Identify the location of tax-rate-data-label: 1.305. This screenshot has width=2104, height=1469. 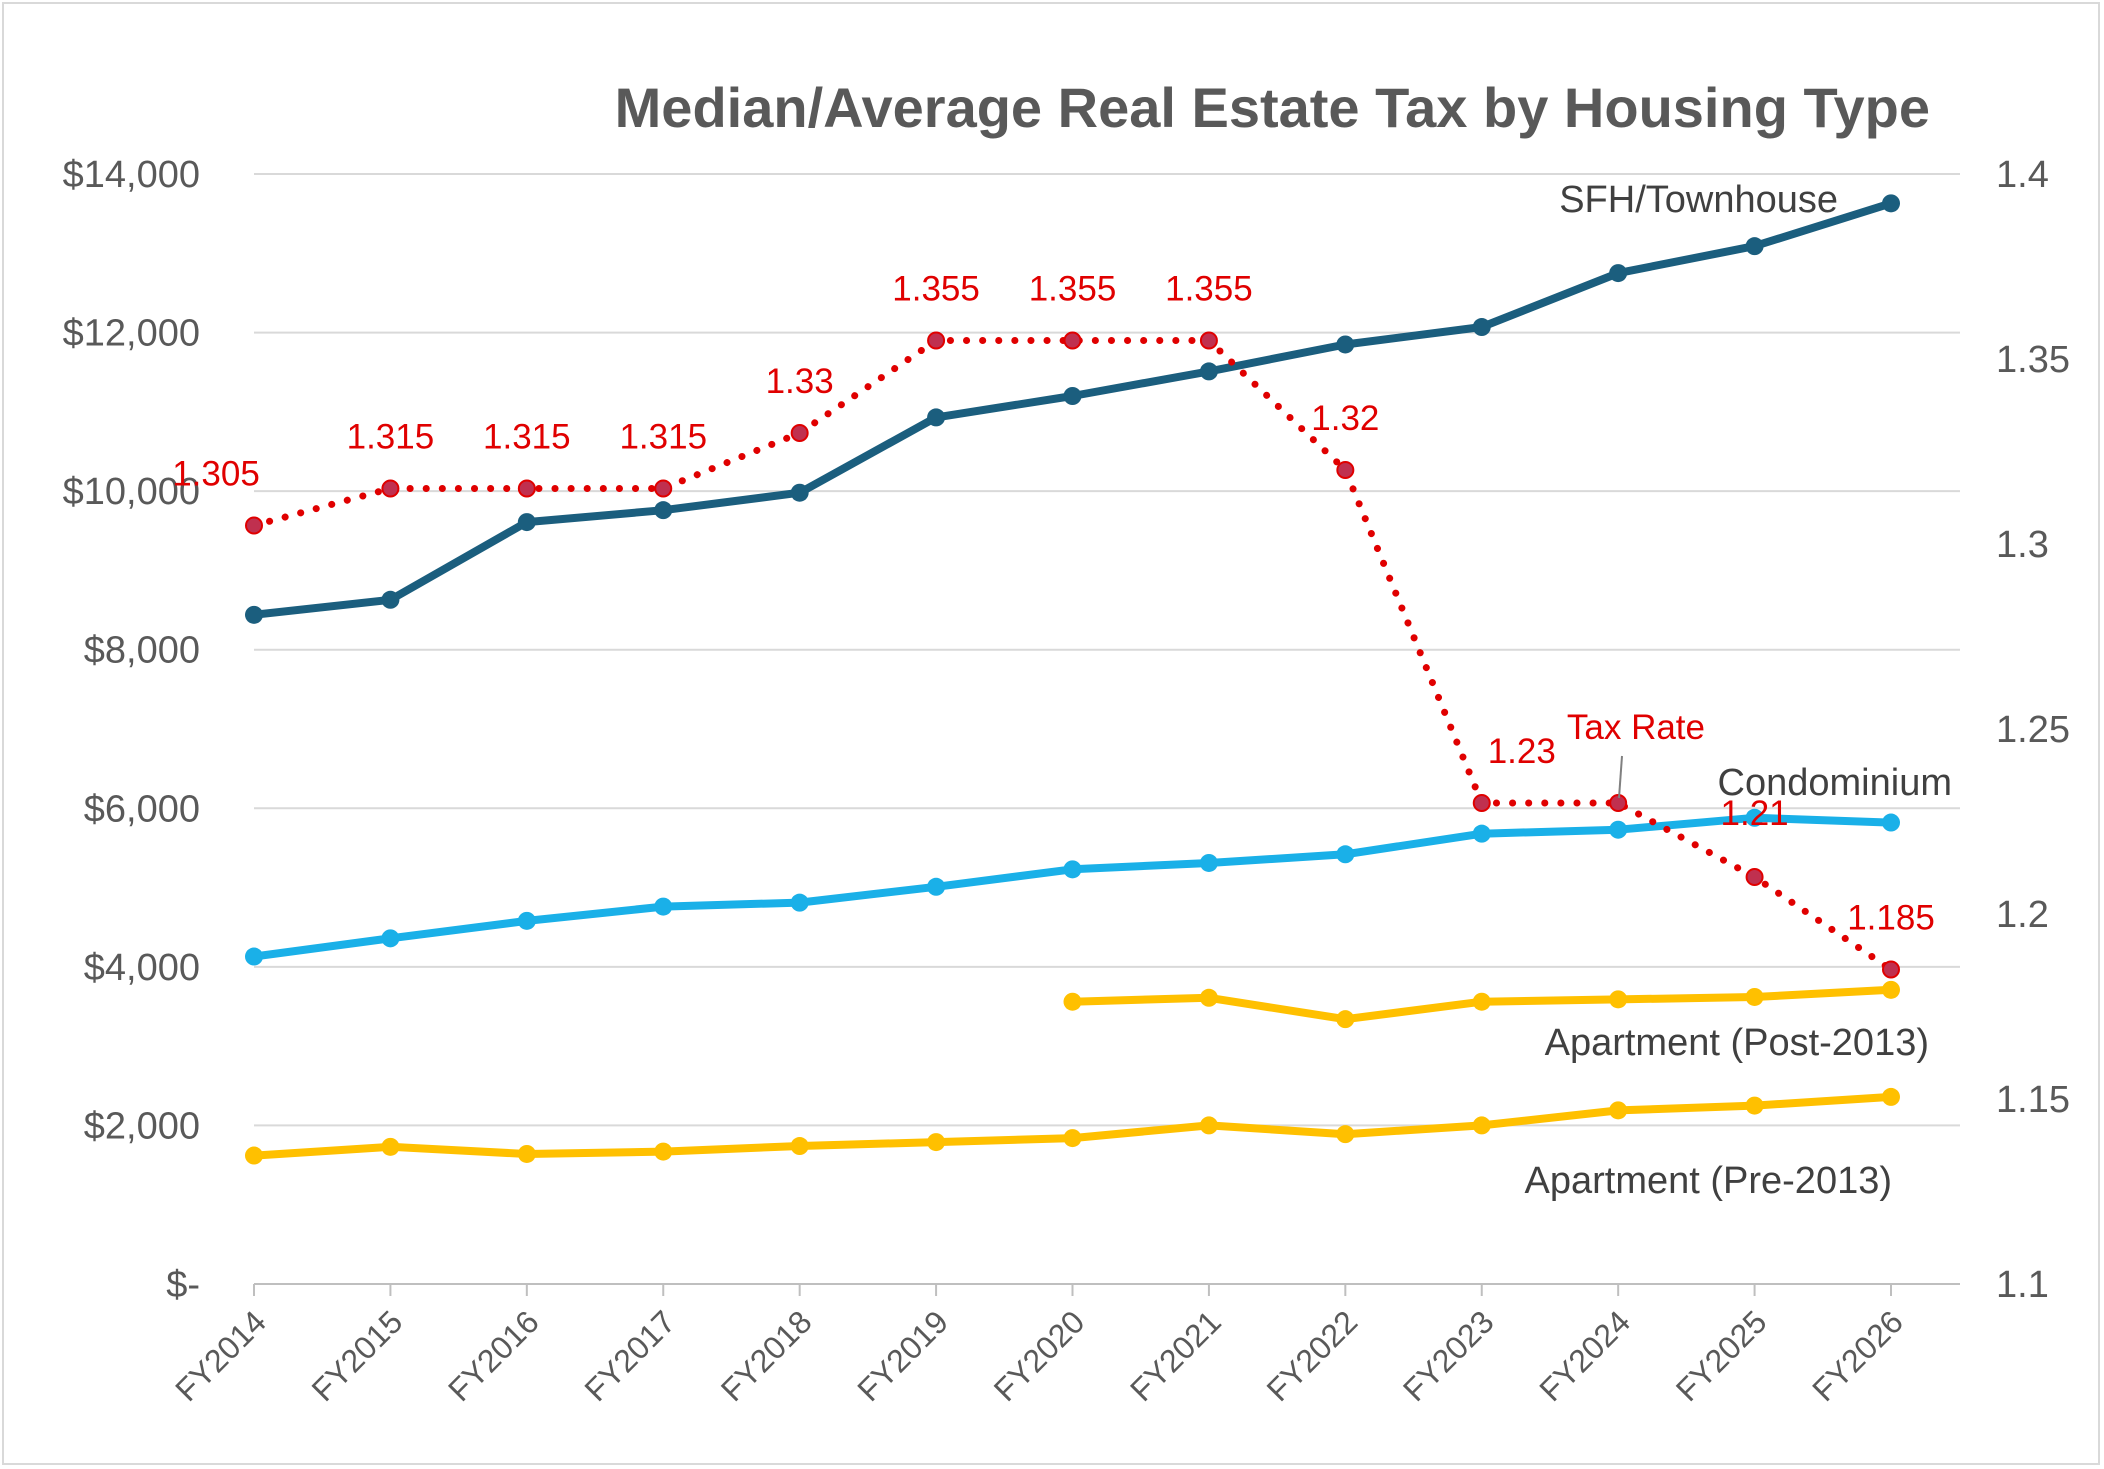
(216, 474).